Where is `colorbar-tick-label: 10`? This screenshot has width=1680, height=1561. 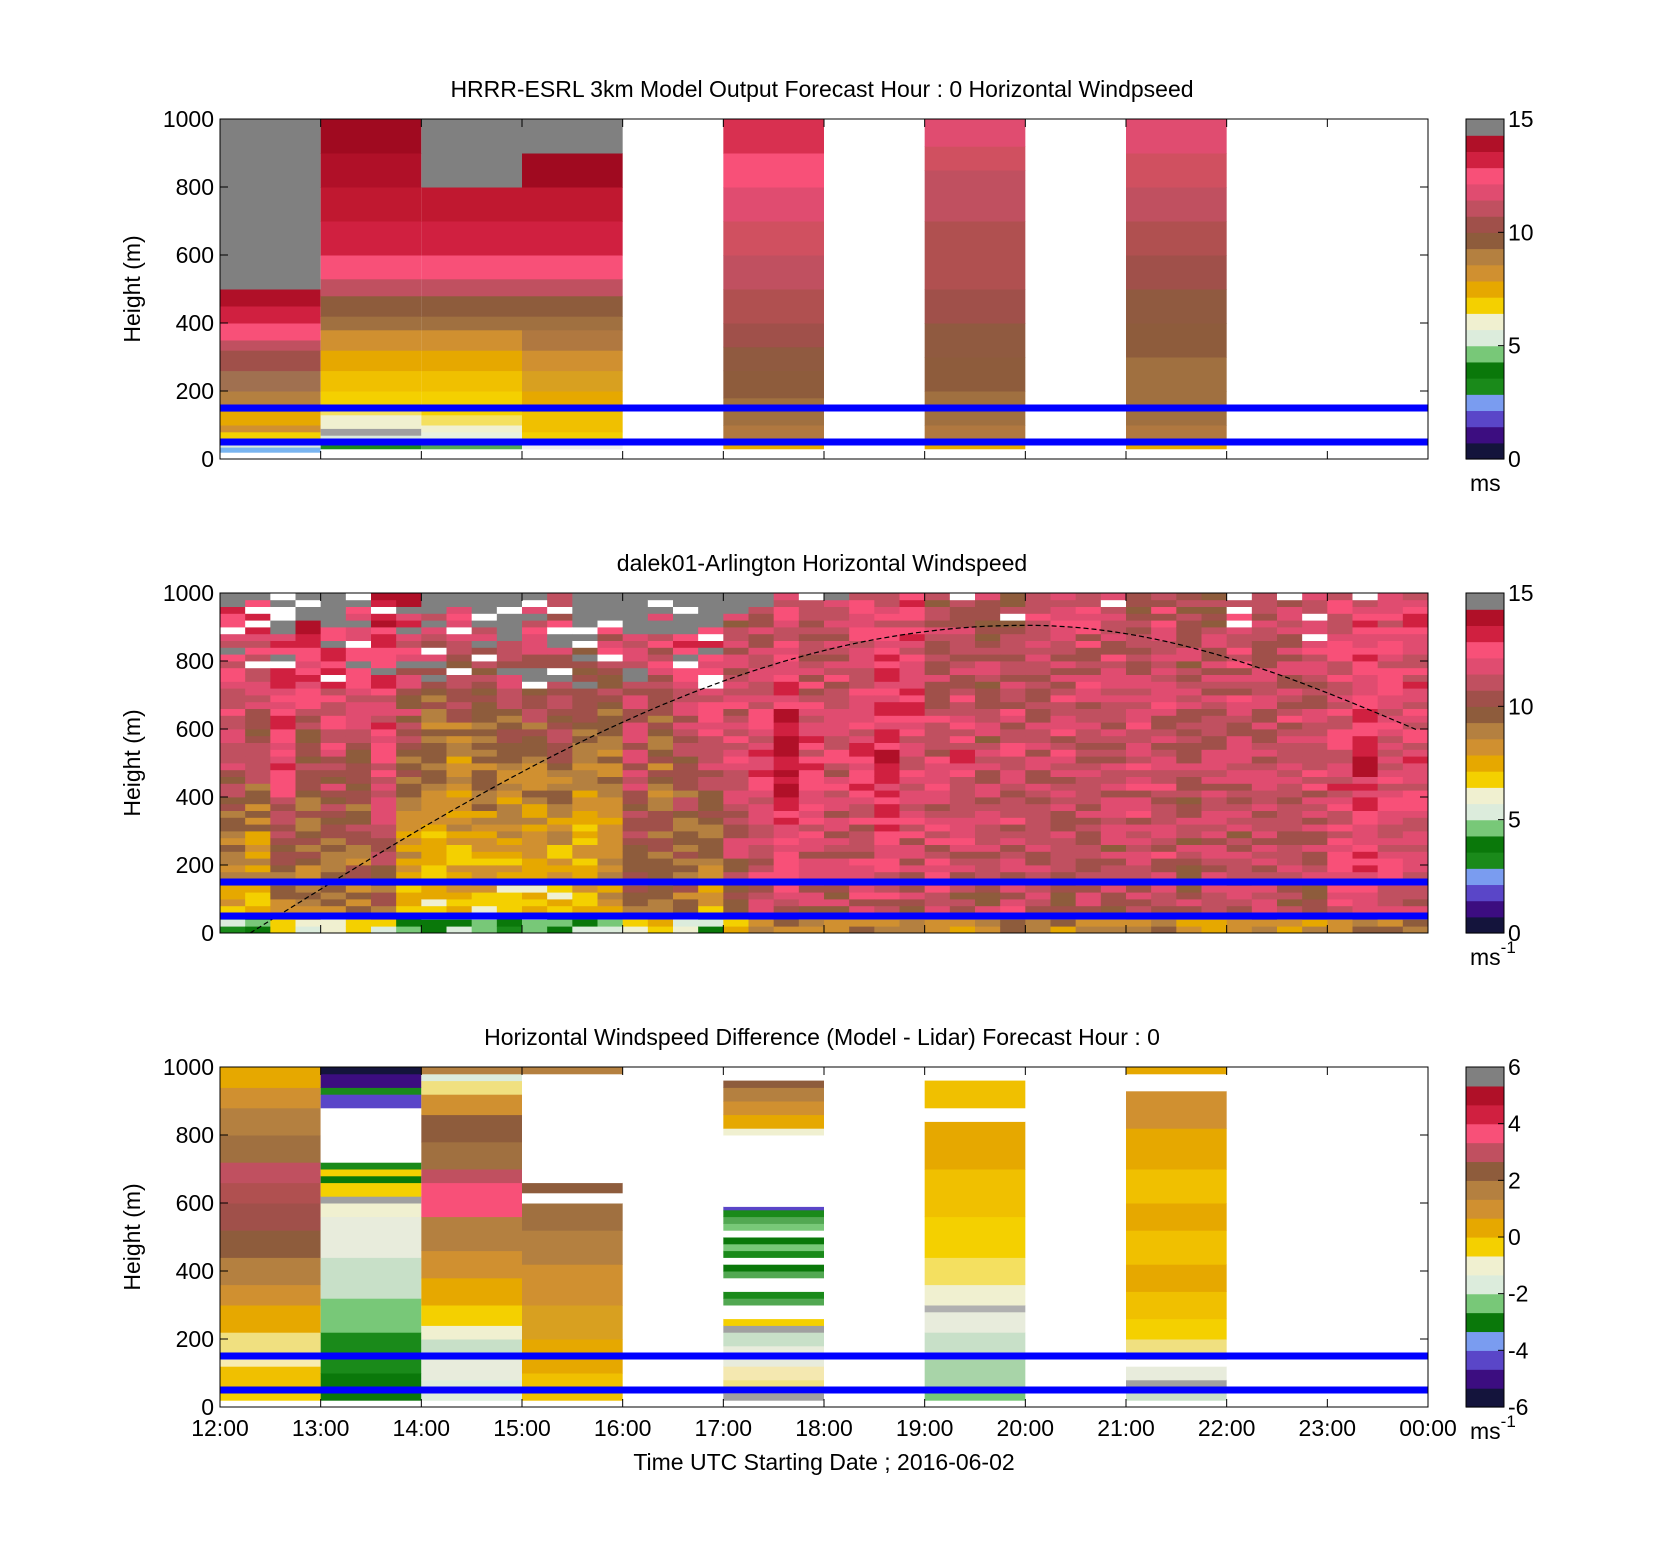 colorbar-tick-label: 10 is located at coordinates (1521, 706).